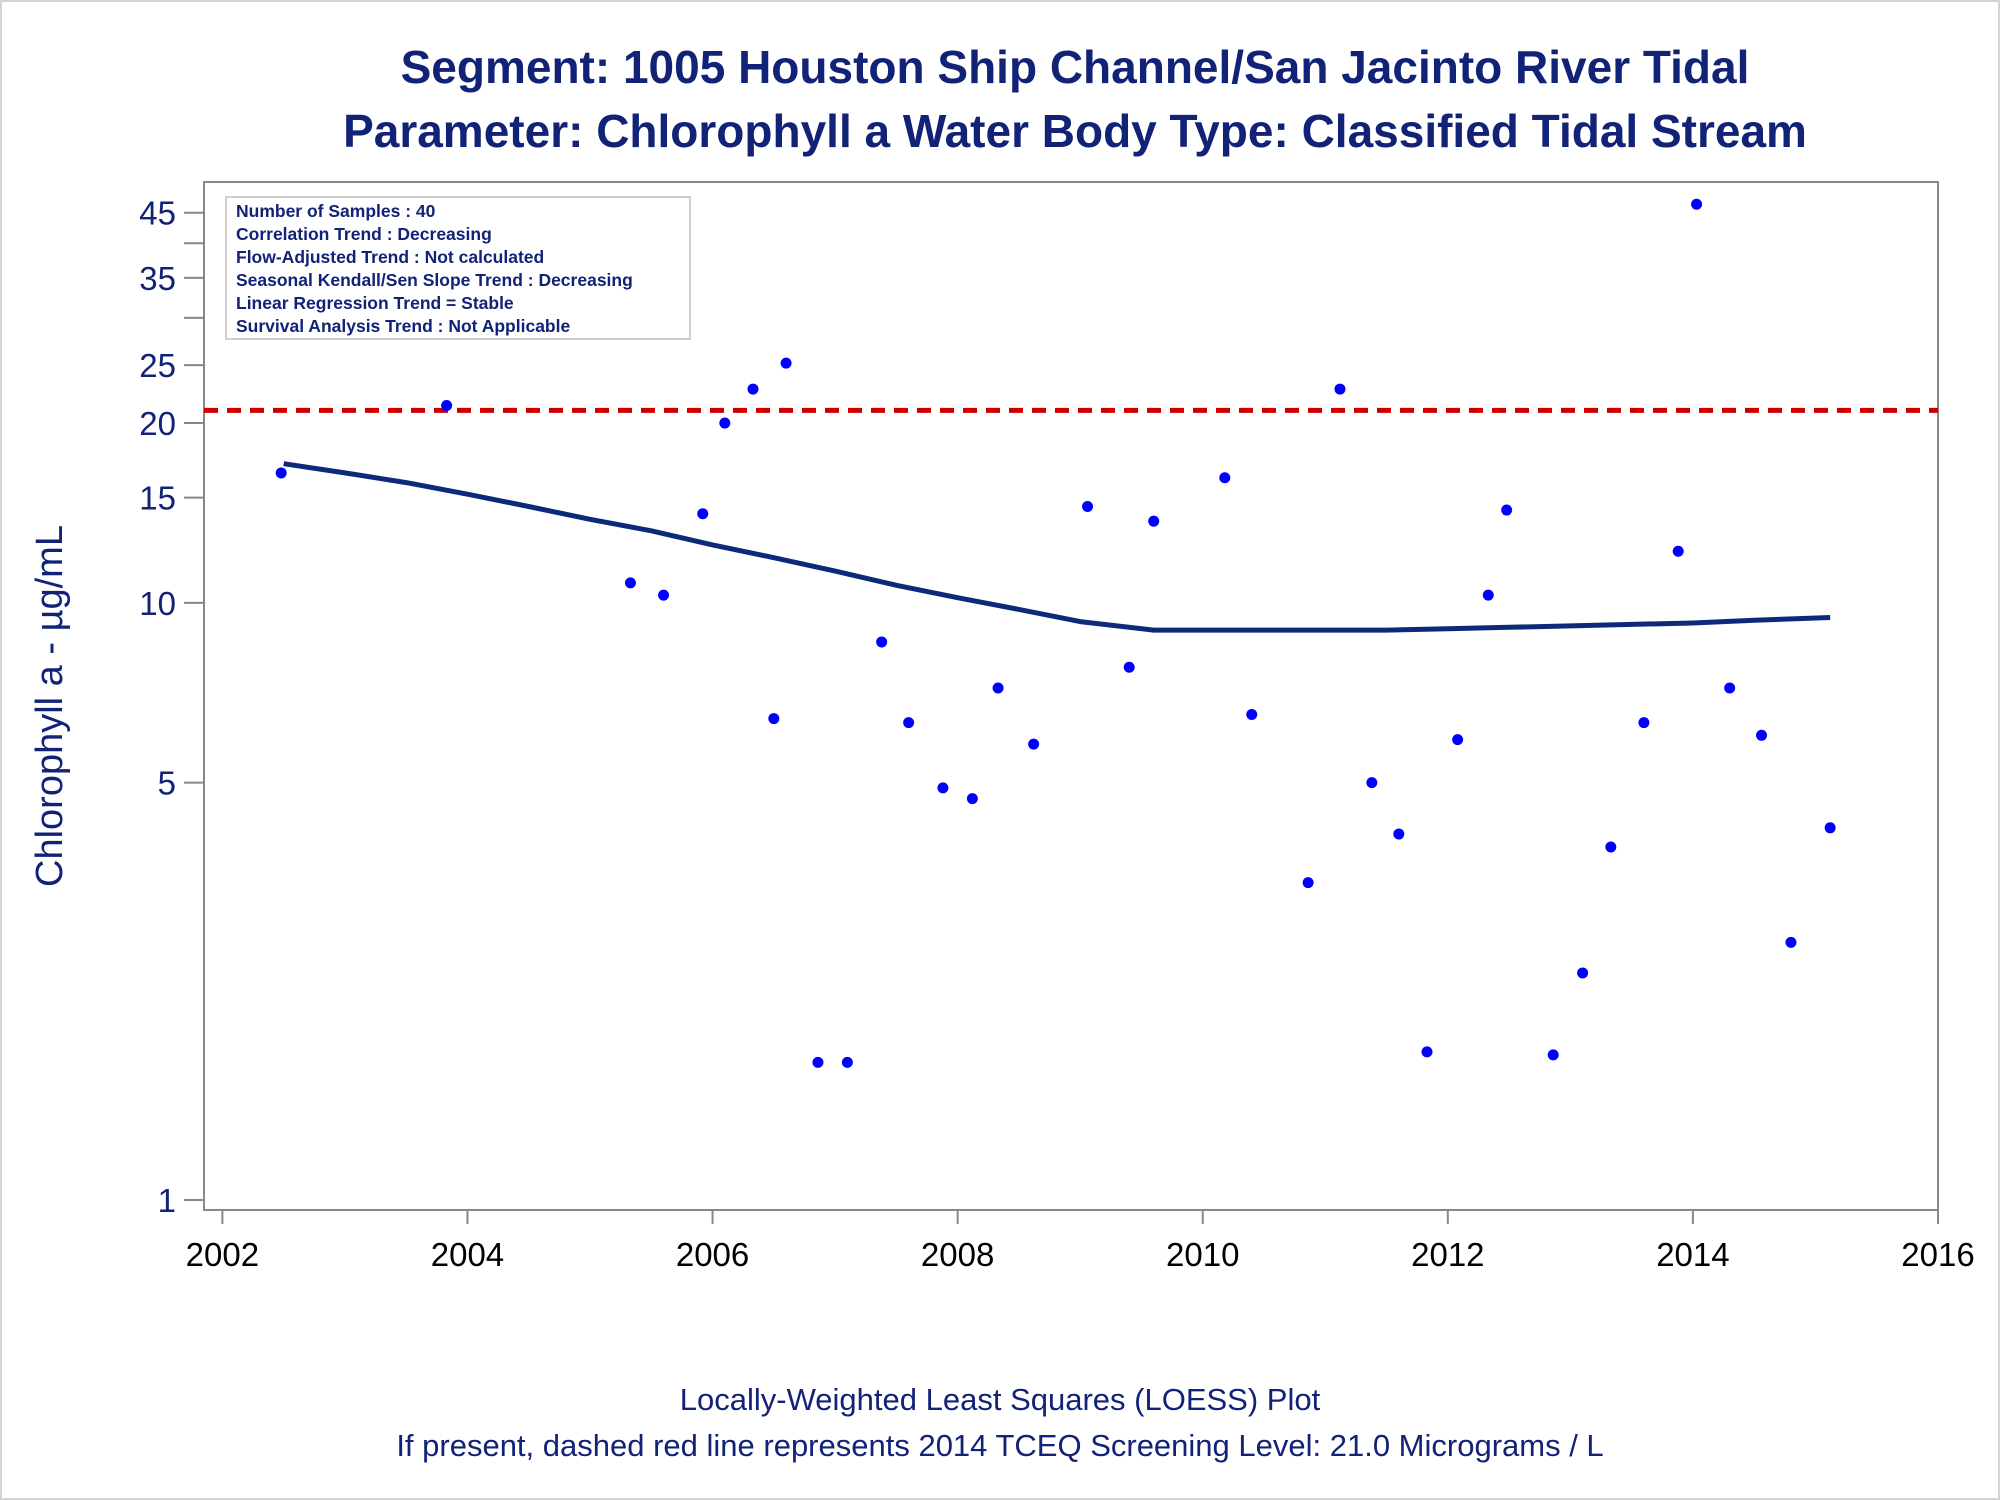  What do you see at coordinates (157, 498) in the screenshot?
I see `y-tick-label: 15` at bounding box center [157, 498].